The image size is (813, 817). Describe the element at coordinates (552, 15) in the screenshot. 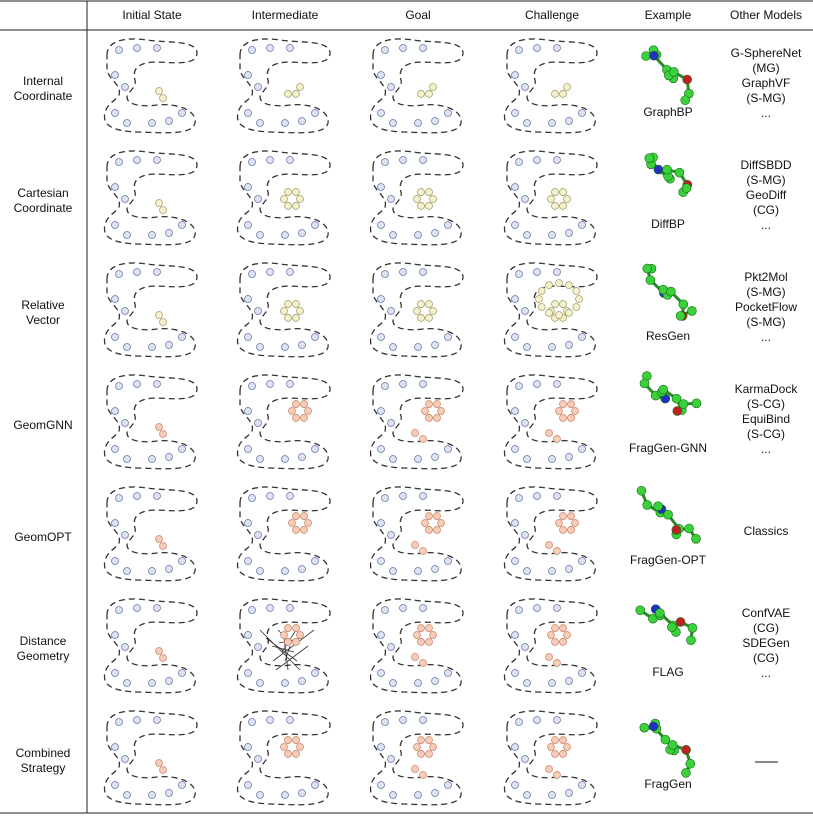

I see `column-header: Challenge` at that location.